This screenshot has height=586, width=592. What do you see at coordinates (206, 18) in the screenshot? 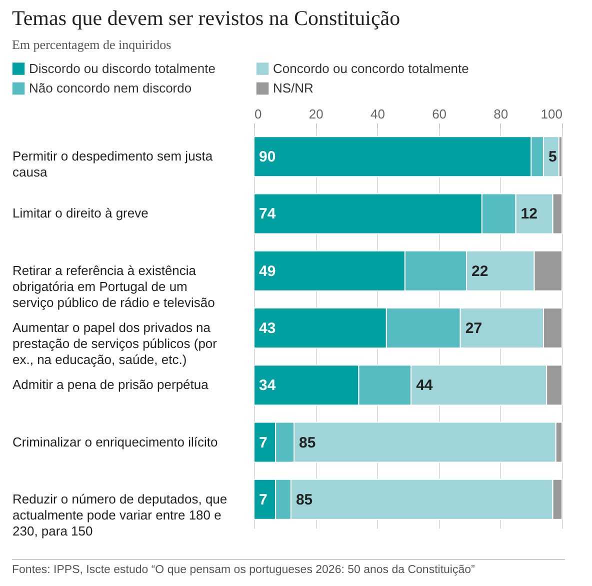
I see `chart-title: Temas que devem ser revistos na Constituição` at bounding box center [206, 18].